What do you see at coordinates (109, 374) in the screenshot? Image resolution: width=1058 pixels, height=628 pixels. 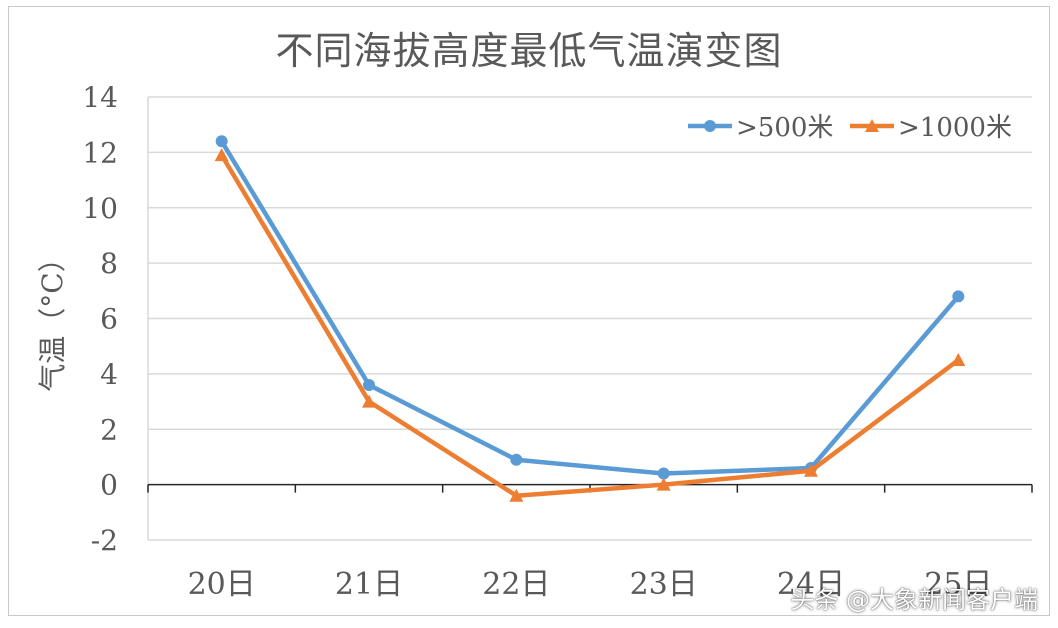 I see `y-tick-label: 4` at bounding box center [109, 374].